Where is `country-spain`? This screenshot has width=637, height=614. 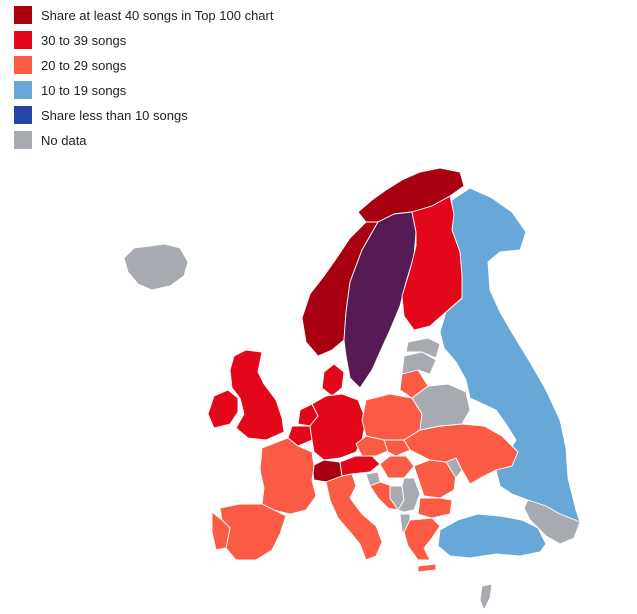 country-spain is located at coordinates (253, 532).